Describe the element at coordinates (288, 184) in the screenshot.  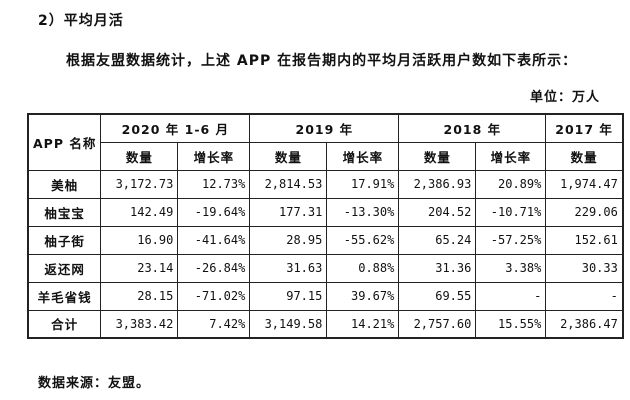
I see `count-cell: 2,814.53` at that location.